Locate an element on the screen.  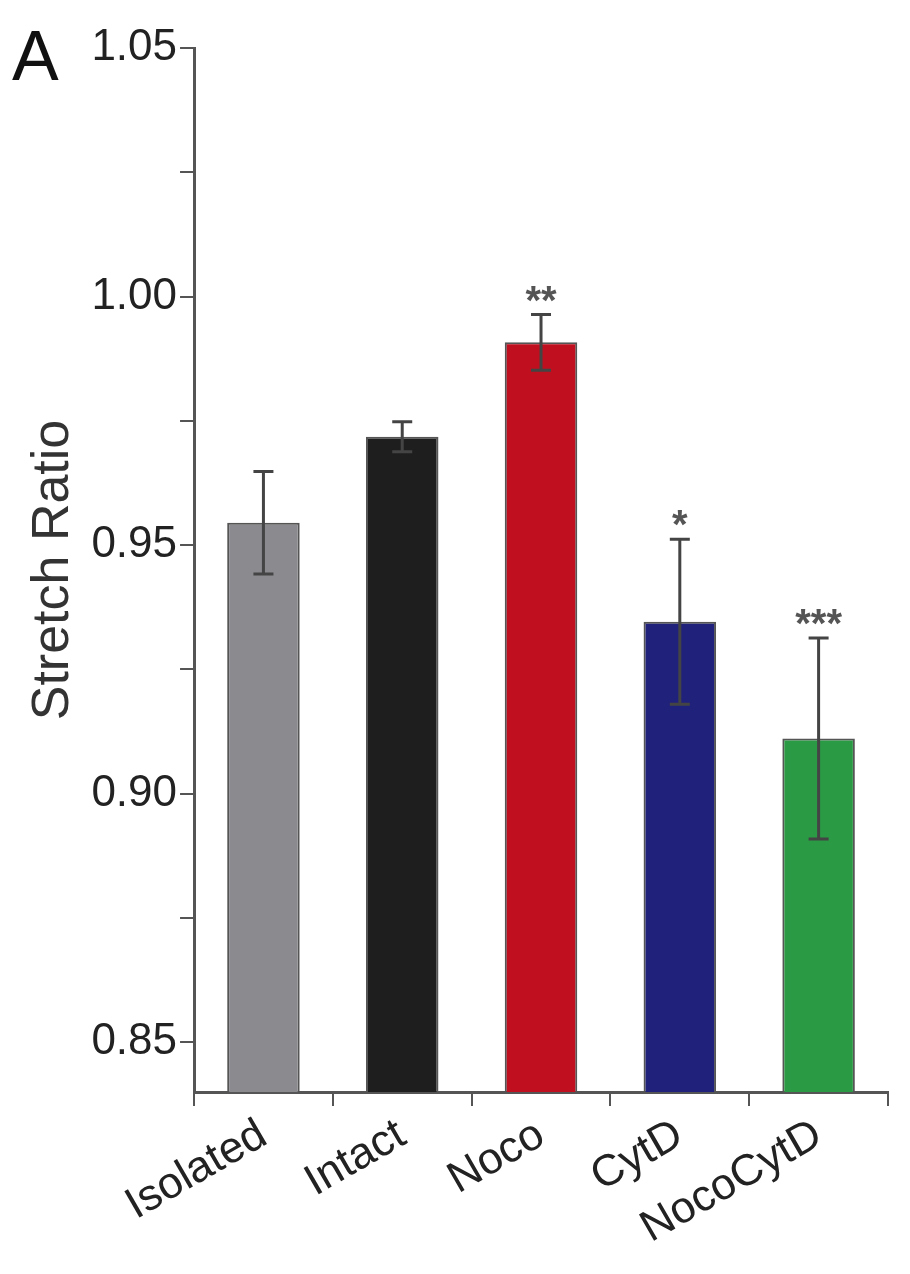
y-tick-label: 0.90 is located at coordinates (134, 790).